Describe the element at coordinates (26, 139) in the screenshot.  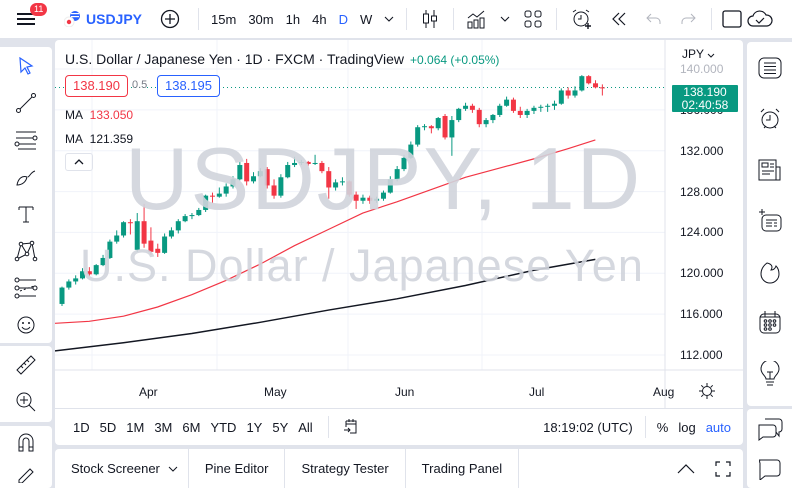
I see `fib-retracement-tool` at that location.